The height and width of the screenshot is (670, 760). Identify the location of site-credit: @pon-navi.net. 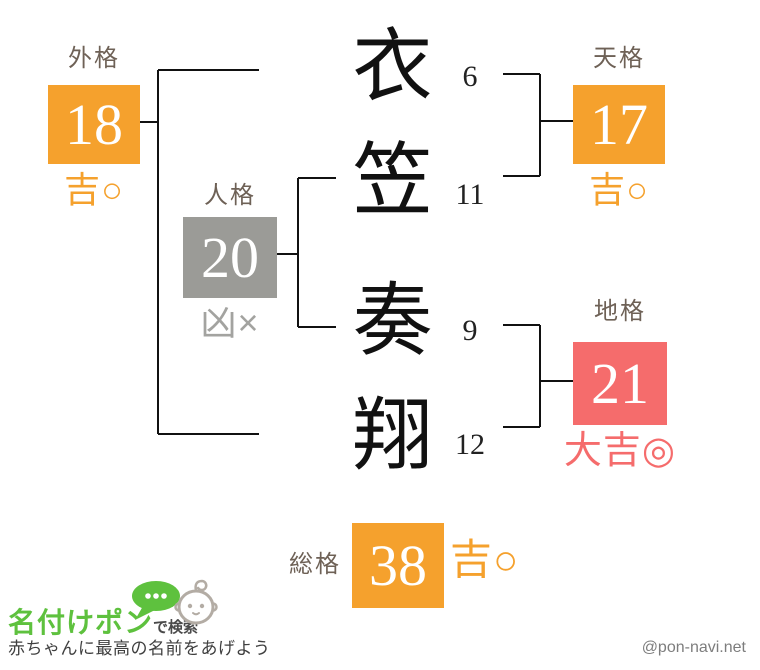
(693, 647).